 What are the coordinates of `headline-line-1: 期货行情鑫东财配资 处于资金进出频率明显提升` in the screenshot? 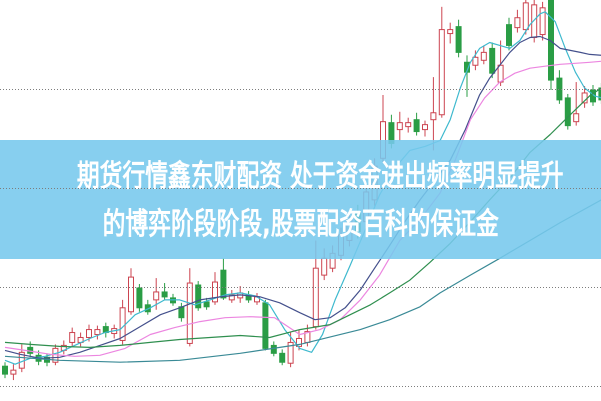 It's located at (300, 177).